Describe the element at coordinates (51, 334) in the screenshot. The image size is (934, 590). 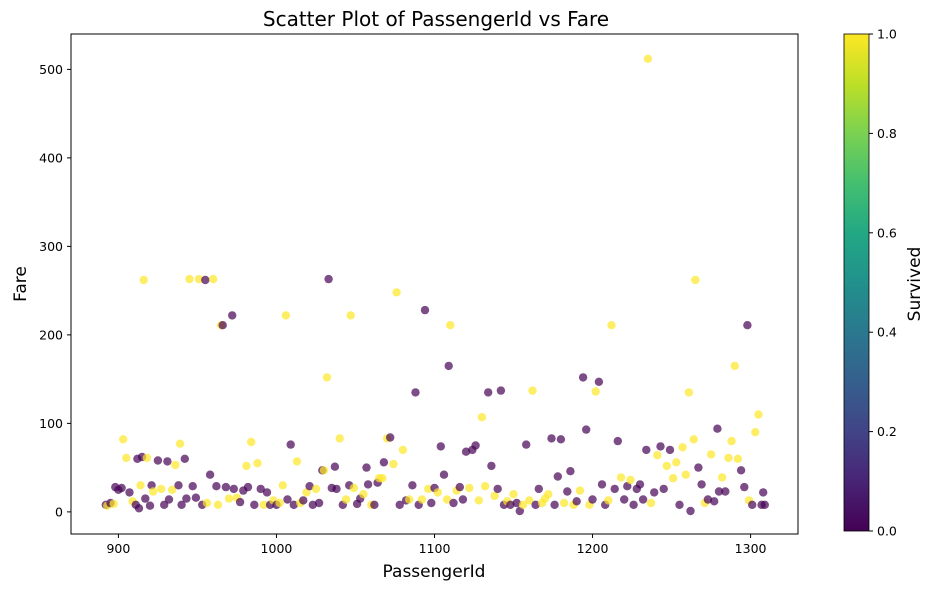
I see `y-tick-label: 200` at that location.